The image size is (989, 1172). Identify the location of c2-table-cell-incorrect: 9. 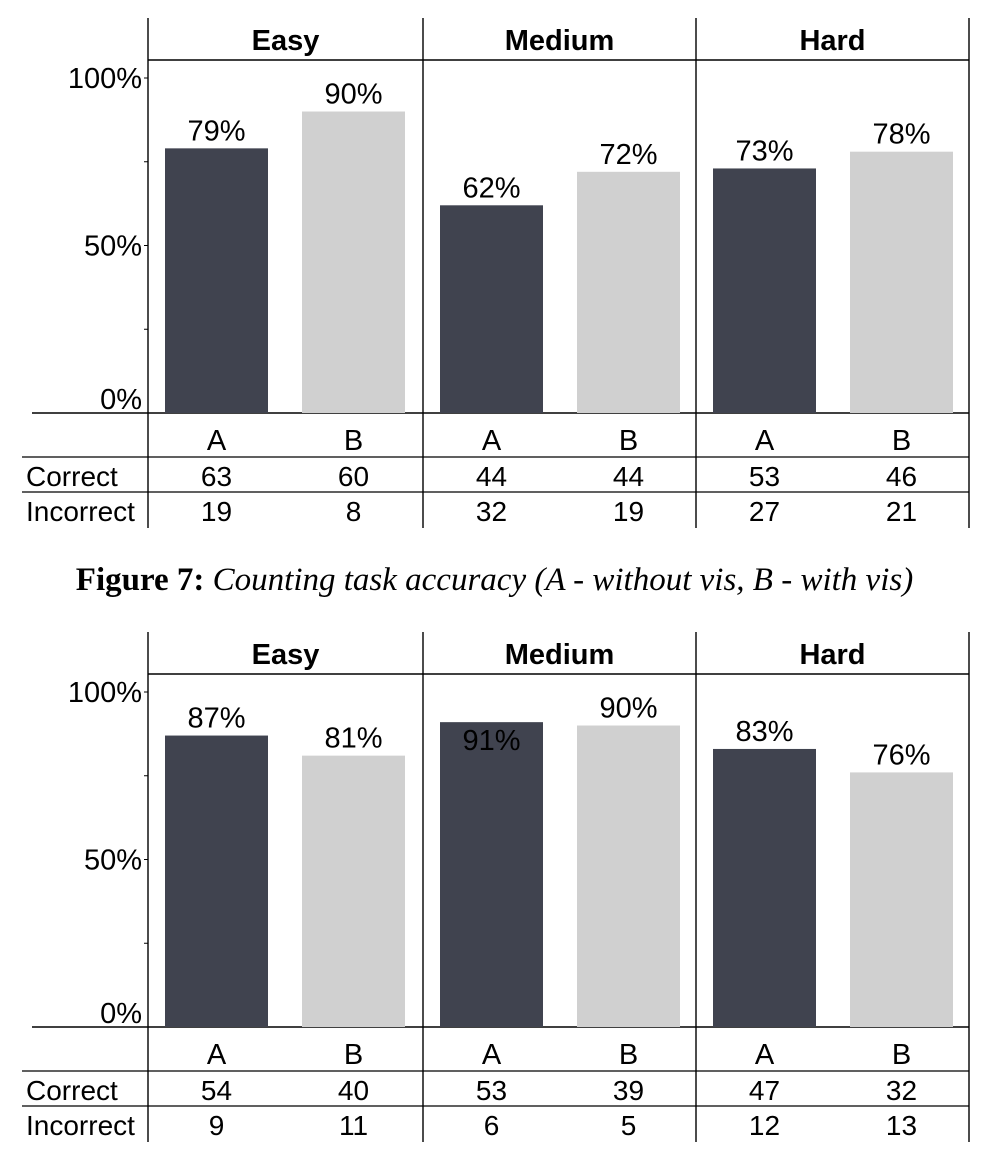
(217, 1125).